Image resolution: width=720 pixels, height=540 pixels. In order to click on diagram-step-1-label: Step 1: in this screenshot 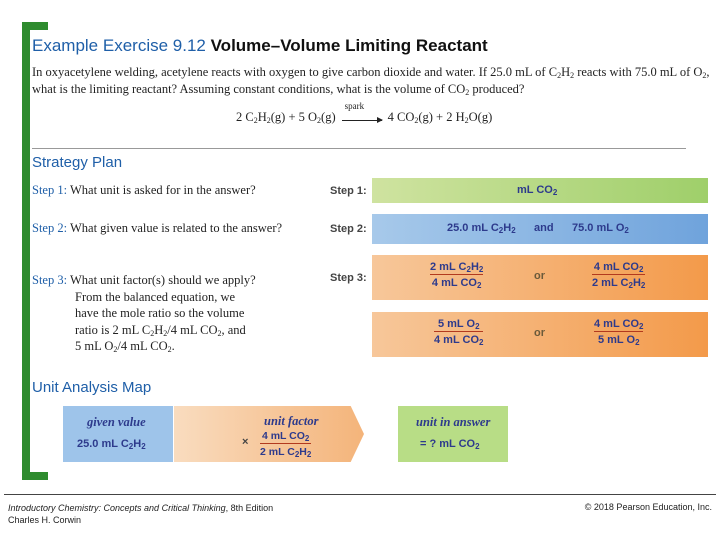, I will do `click(348, 191)`.